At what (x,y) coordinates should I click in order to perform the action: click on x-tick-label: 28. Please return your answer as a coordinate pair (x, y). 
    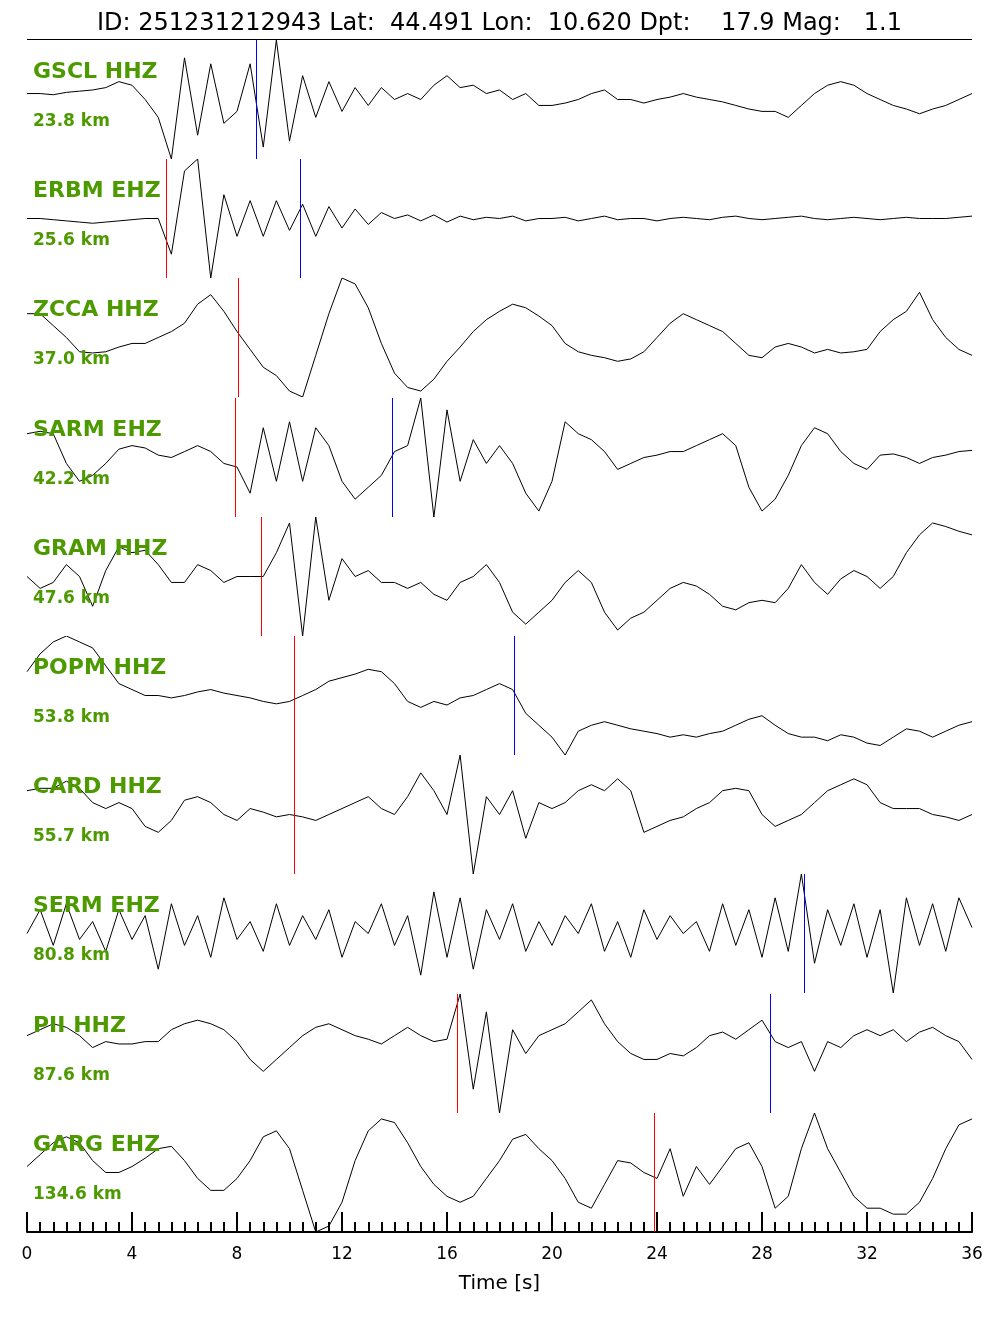
    Looking at the image, I should click on (762, 1252).